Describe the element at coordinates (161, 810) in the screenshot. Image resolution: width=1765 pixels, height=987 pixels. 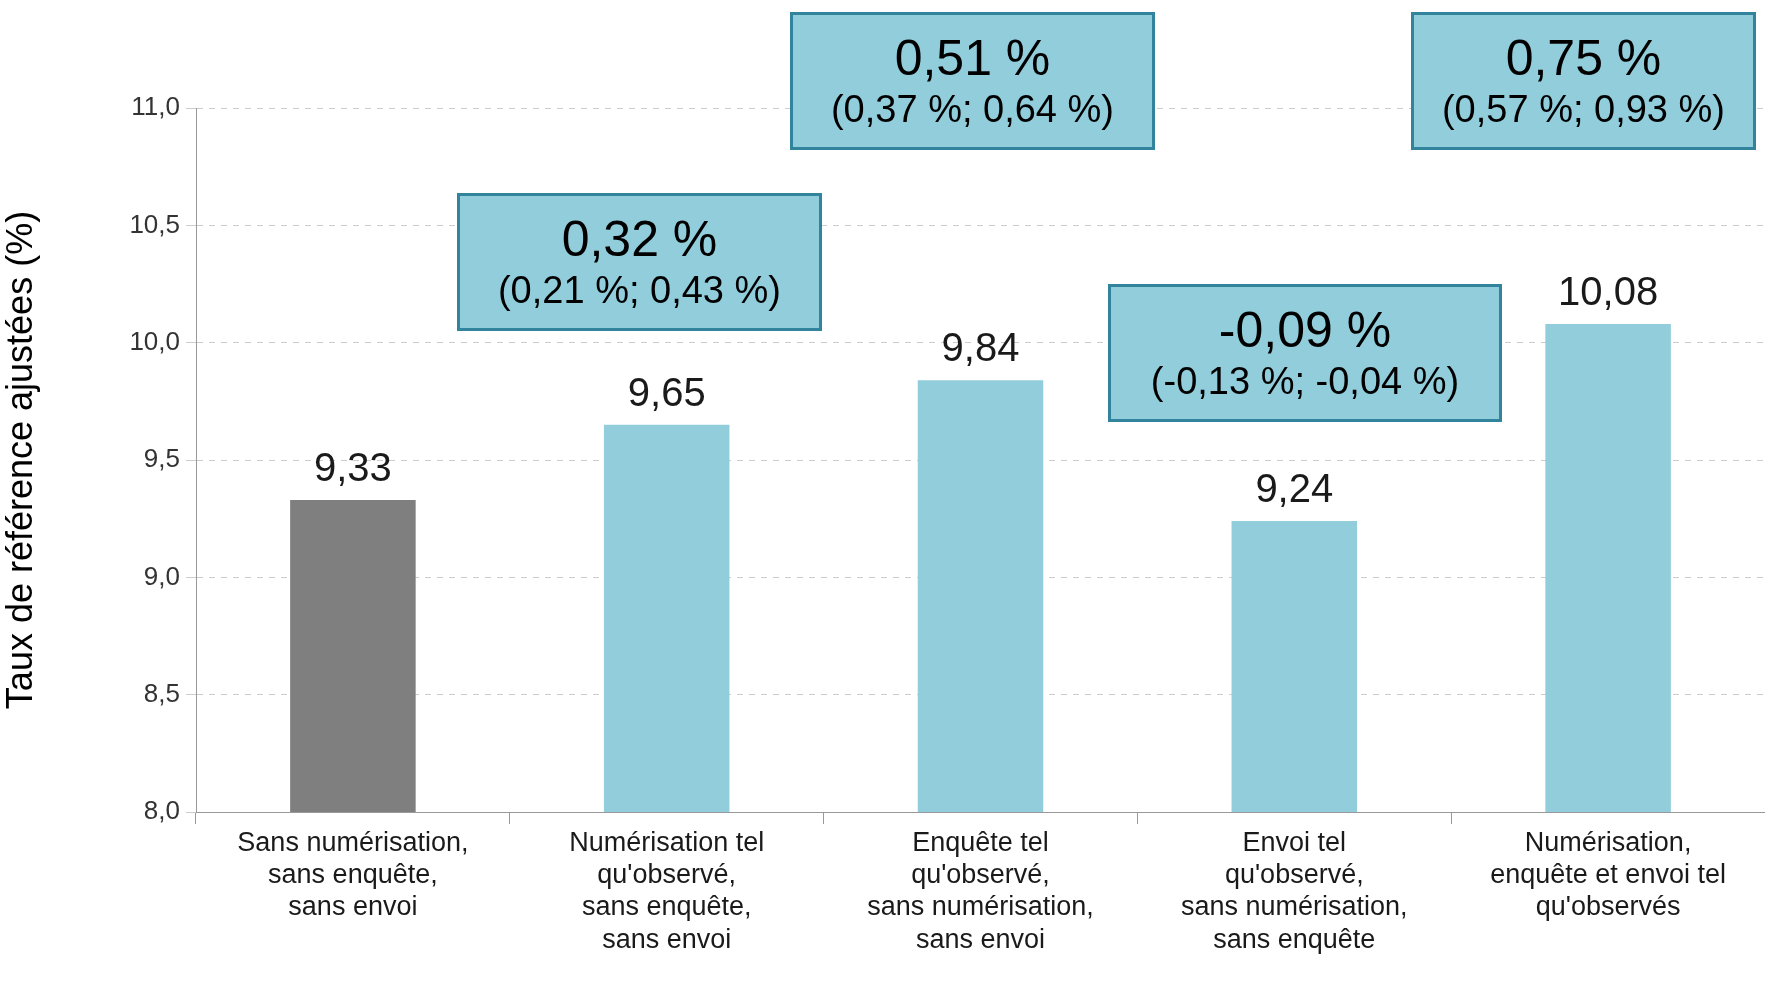
I see `y-tick-label: 8,0` at that location.